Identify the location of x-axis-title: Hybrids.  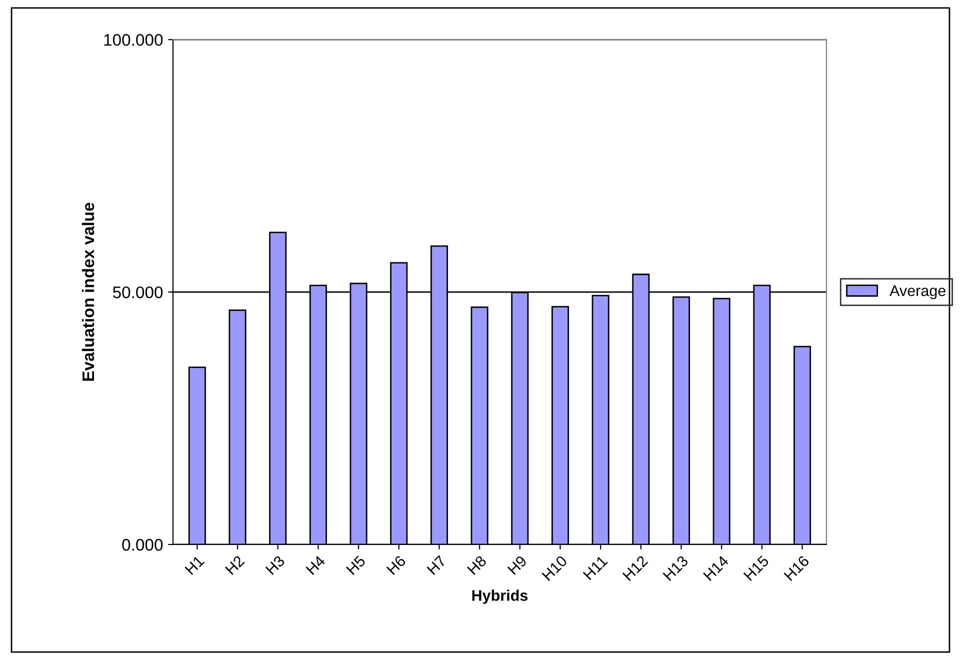
(500, 597).